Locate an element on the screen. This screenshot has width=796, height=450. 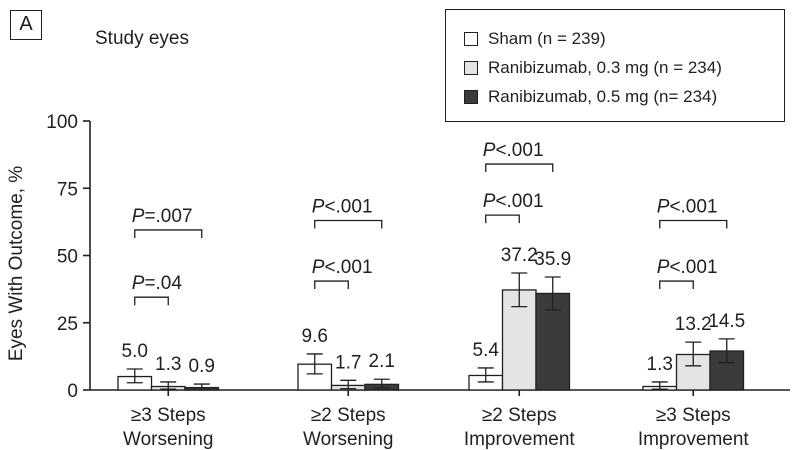
x-tick-label: ≥3 Steps Improvement is located at coordinates (694, 427).